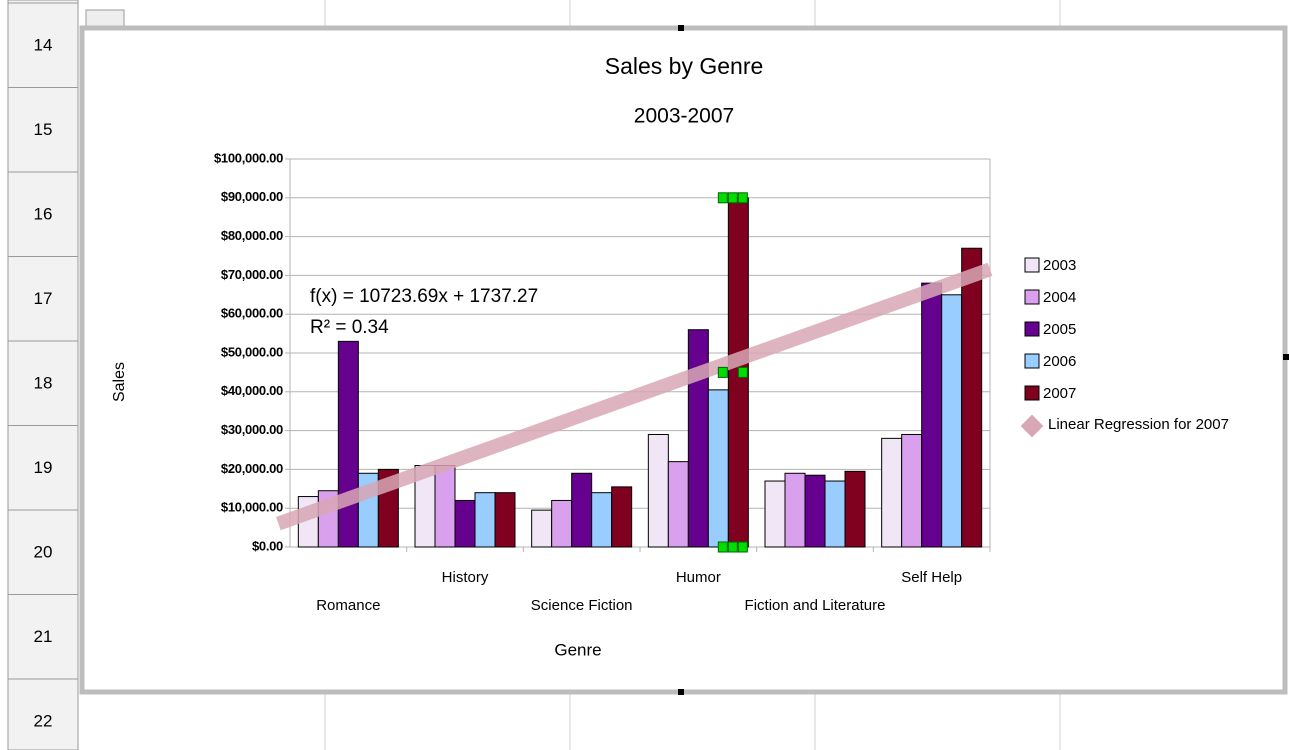 Image resolution: width=1289 pixels, height=750 pixels. I want to click on row-number: 14, so click(43, 44).